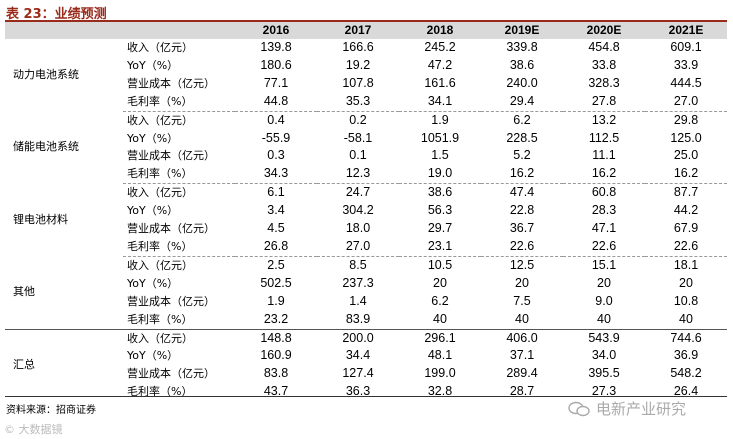  I want to click on header-cell: 2017, so click(358, 30).